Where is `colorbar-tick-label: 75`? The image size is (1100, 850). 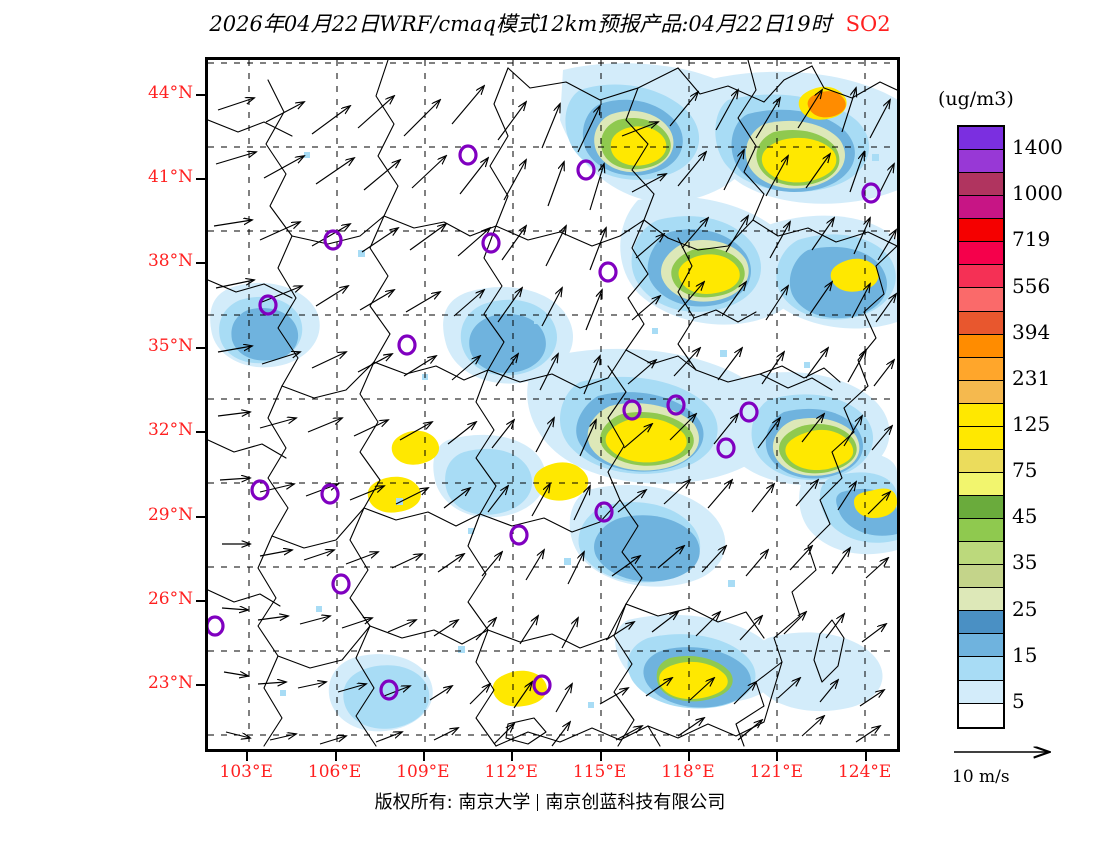 colorbar-tick-label: 75 is located at coordinates (1025, 470).